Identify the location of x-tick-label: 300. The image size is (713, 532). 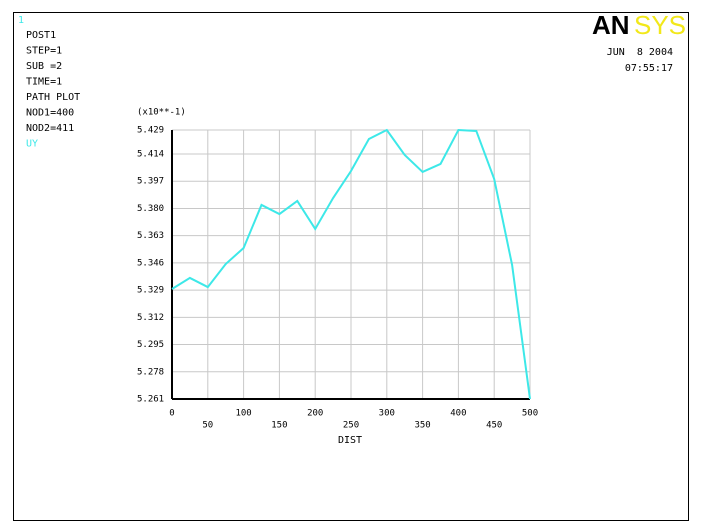
(387, 414).